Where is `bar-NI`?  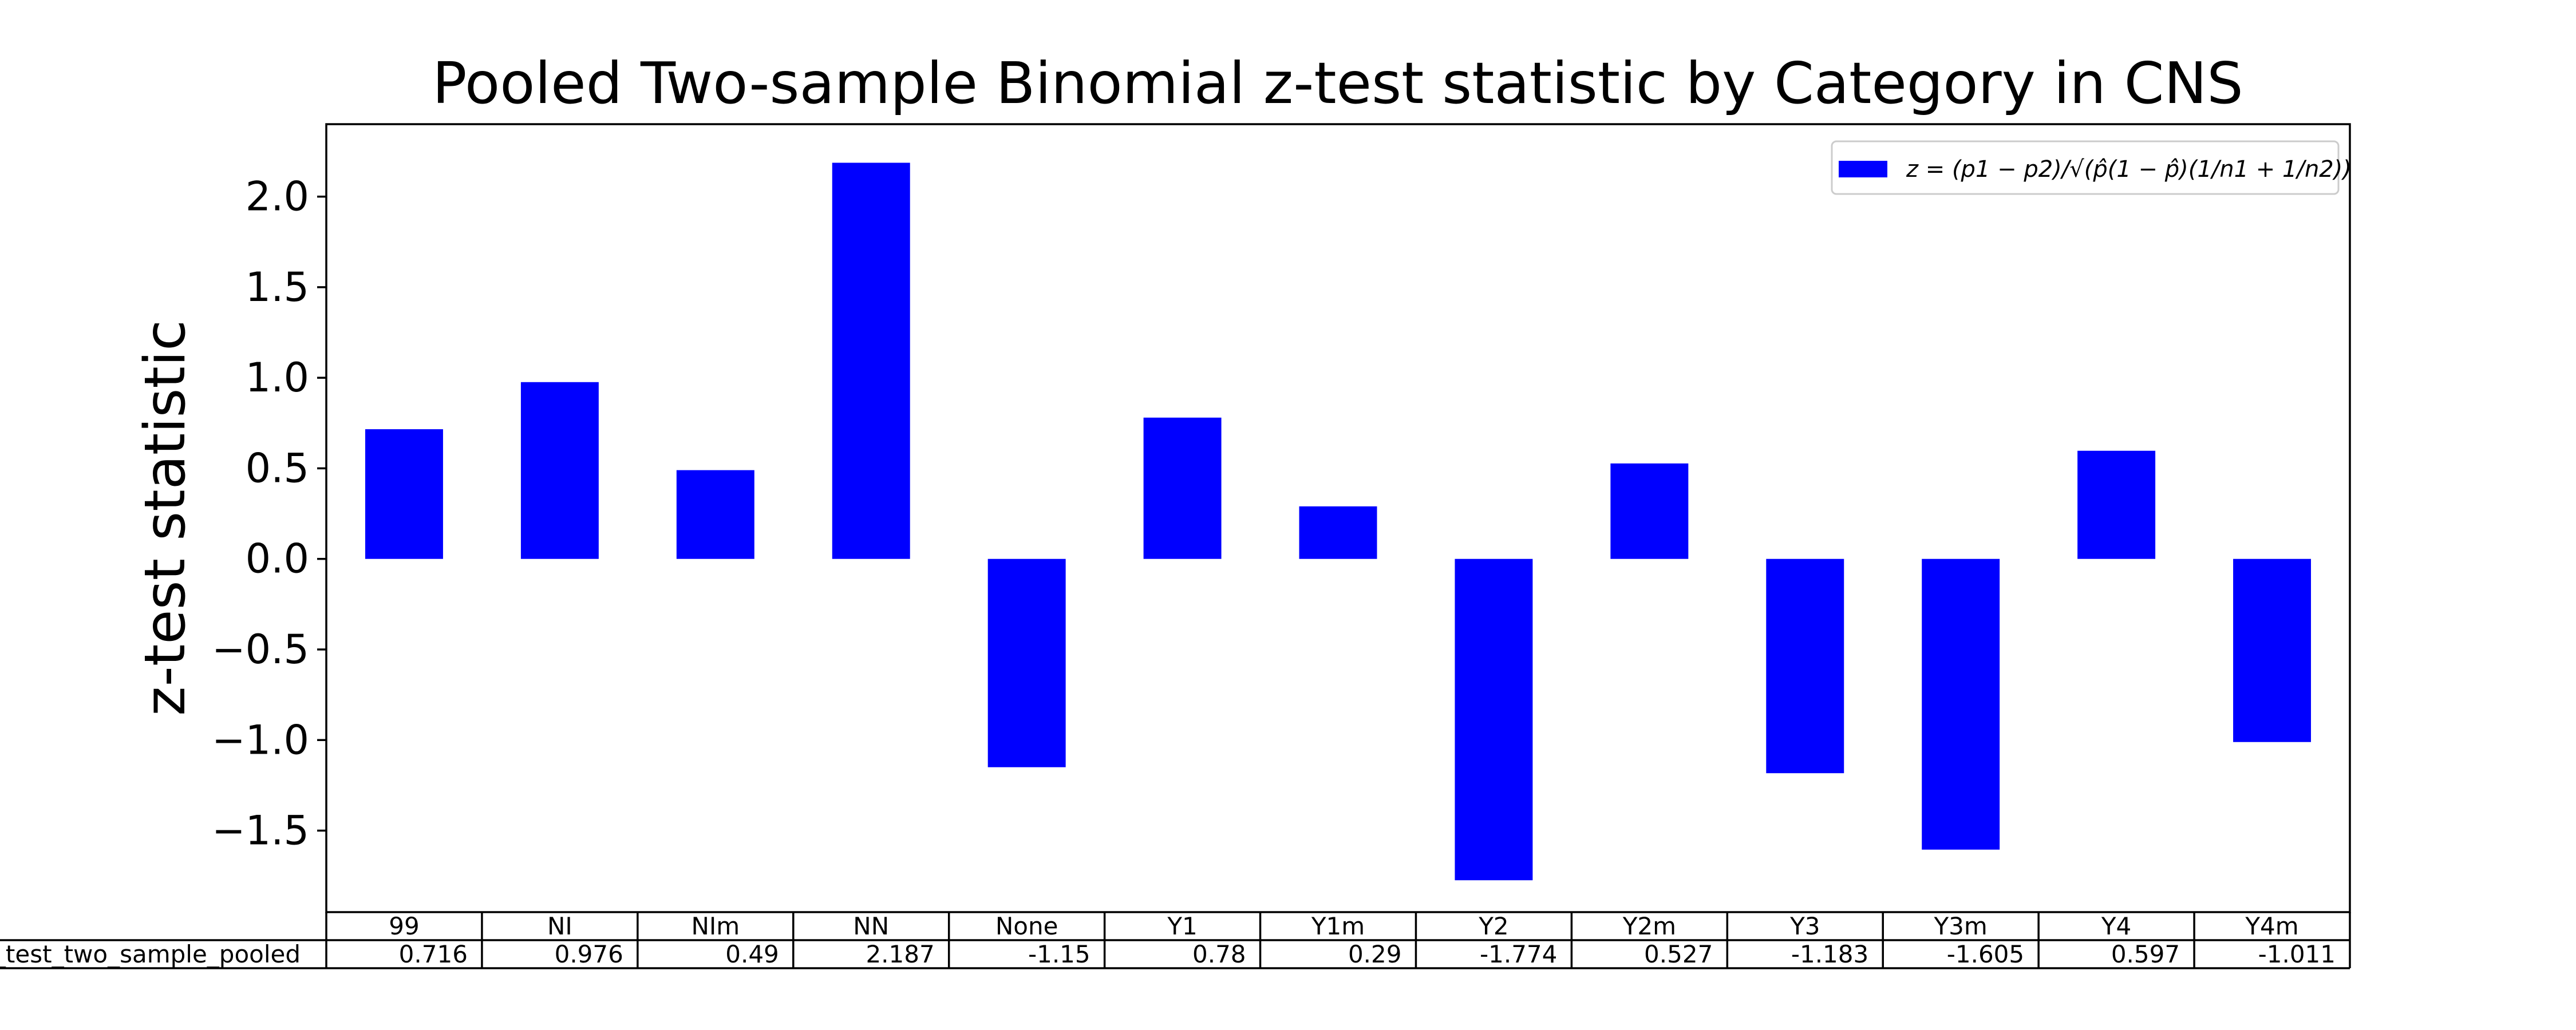
bar-NI is located at coordinates (559, 470).